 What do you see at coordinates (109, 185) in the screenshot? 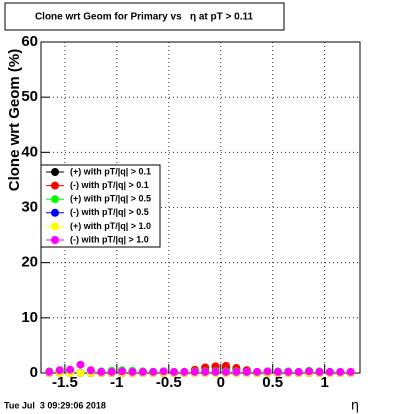
I see `legend-label: (-) with pT/|q| > 0.1` at bounding box center [109, 185].